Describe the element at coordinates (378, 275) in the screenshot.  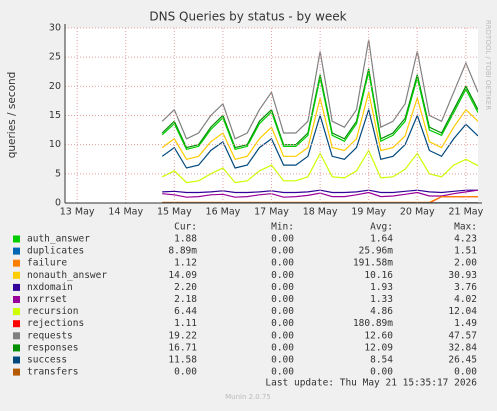
I see `legend-stat: 10.16` at that location.